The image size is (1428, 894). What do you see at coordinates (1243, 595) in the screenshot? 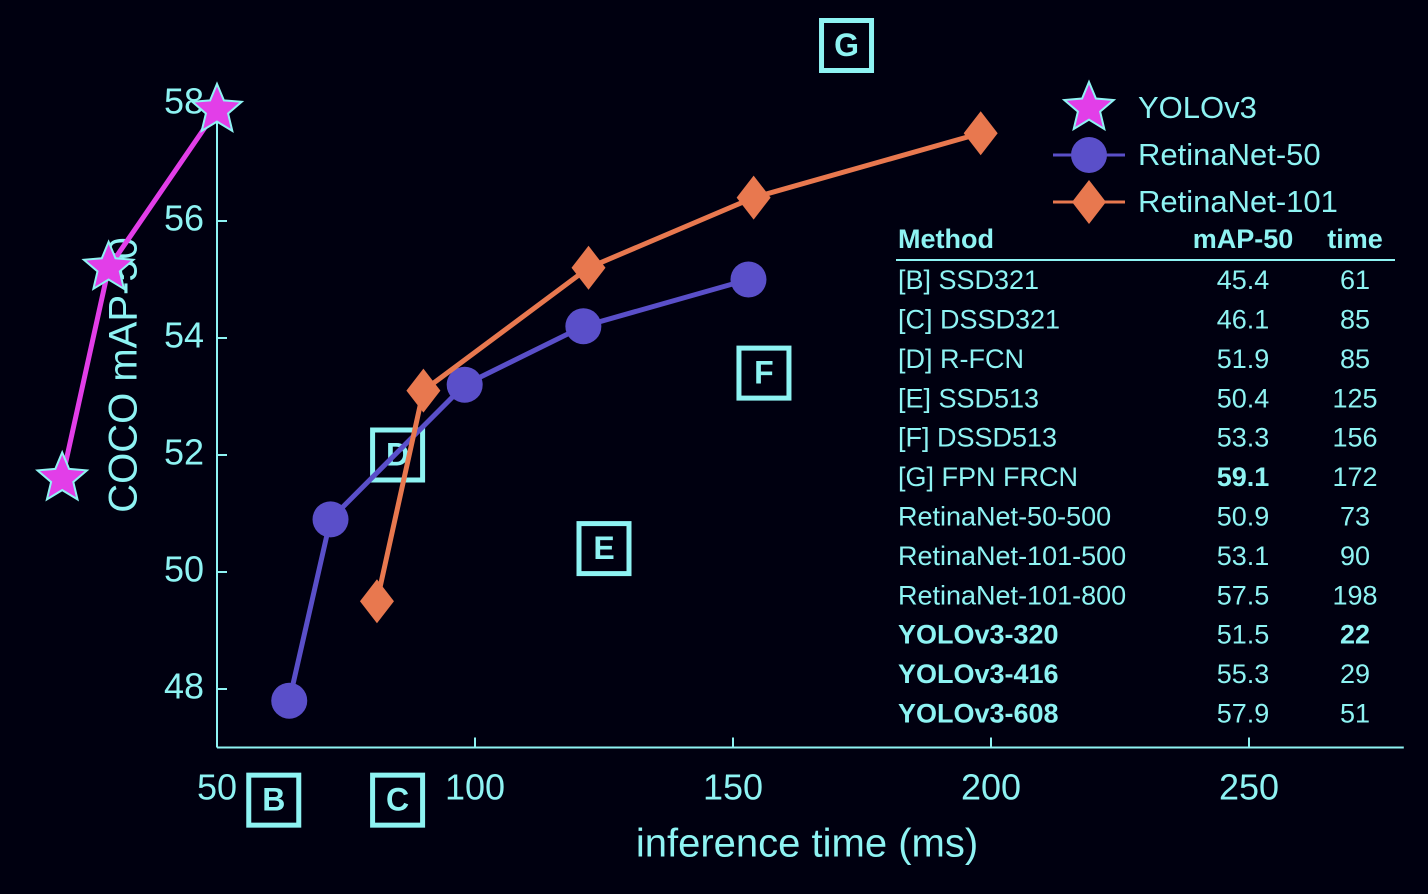
I see `table-cell: 57.5` at bounding box center [1243, 595].